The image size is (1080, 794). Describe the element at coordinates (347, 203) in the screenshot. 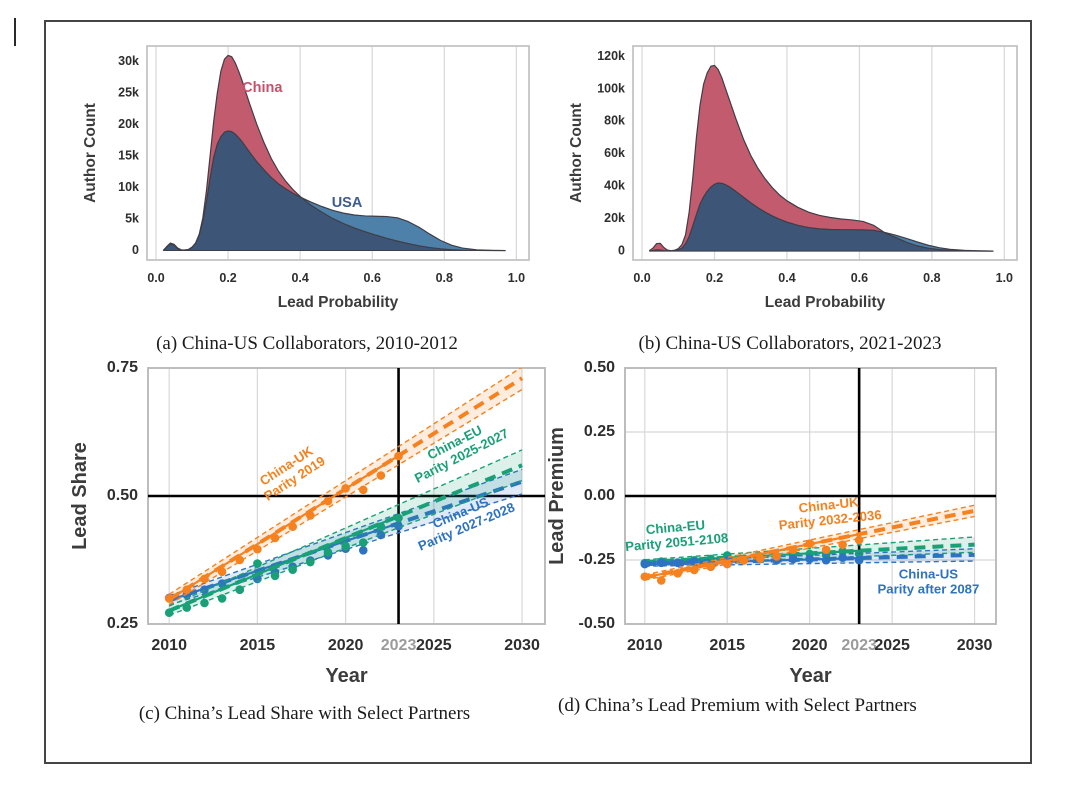

I see `svg-text: USA` at that location.